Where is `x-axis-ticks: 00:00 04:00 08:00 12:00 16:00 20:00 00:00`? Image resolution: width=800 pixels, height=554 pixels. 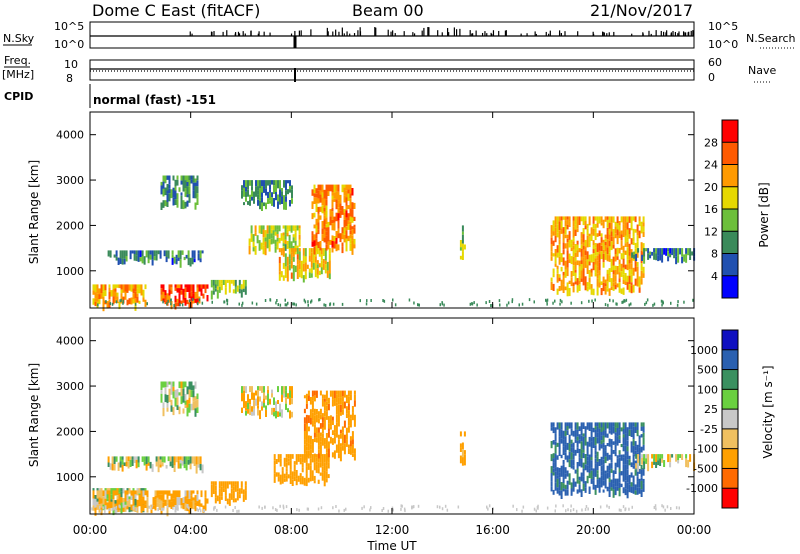 x-axis-ticks: 00:00 04:00 08:00 12:00 16:00 20:00 00:00 is located at coordinates (392, 530).